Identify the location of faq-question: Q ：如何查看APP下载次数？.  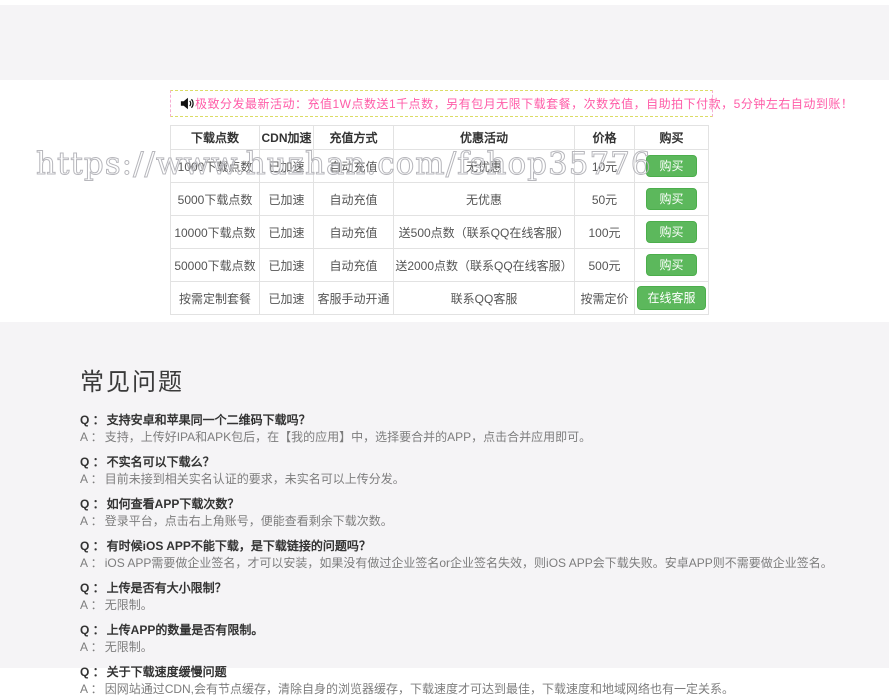
(160, 504).